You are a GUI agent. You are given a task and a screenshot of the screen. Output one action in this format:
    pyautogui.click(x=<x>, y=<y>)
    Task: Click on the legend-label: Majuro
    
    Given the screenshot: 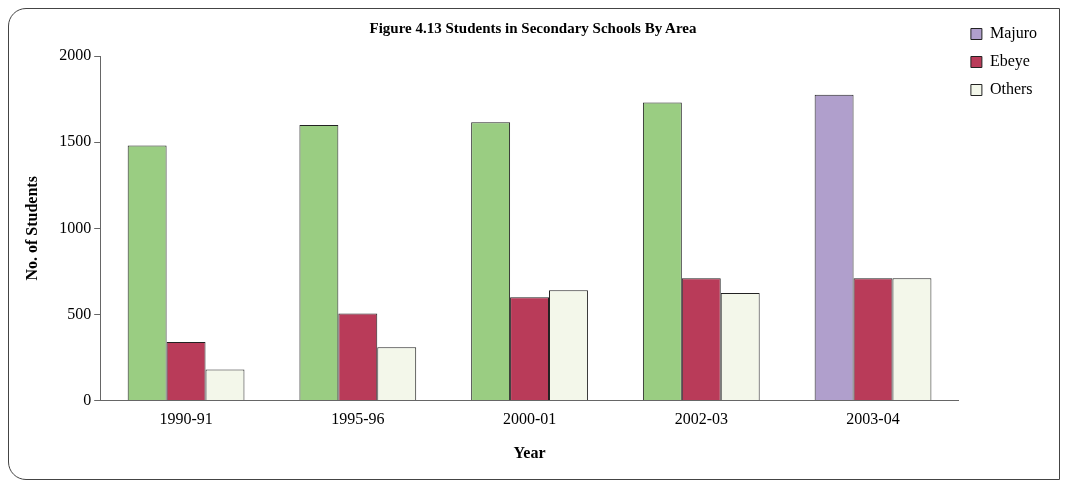 What is the action you would take?
    pyautogui.click(x=1013, y=33)
    